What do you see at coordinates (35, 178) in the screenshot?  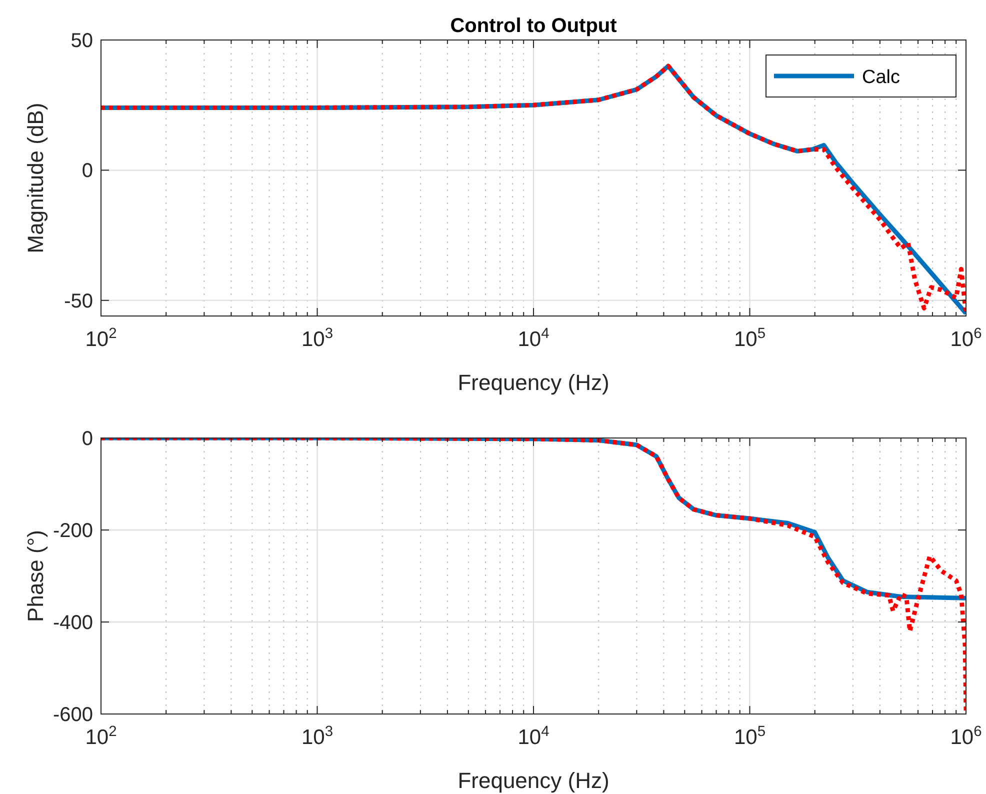 I see `y-axis-title: Magnitude (dB)` at bounding box center [35, 178].